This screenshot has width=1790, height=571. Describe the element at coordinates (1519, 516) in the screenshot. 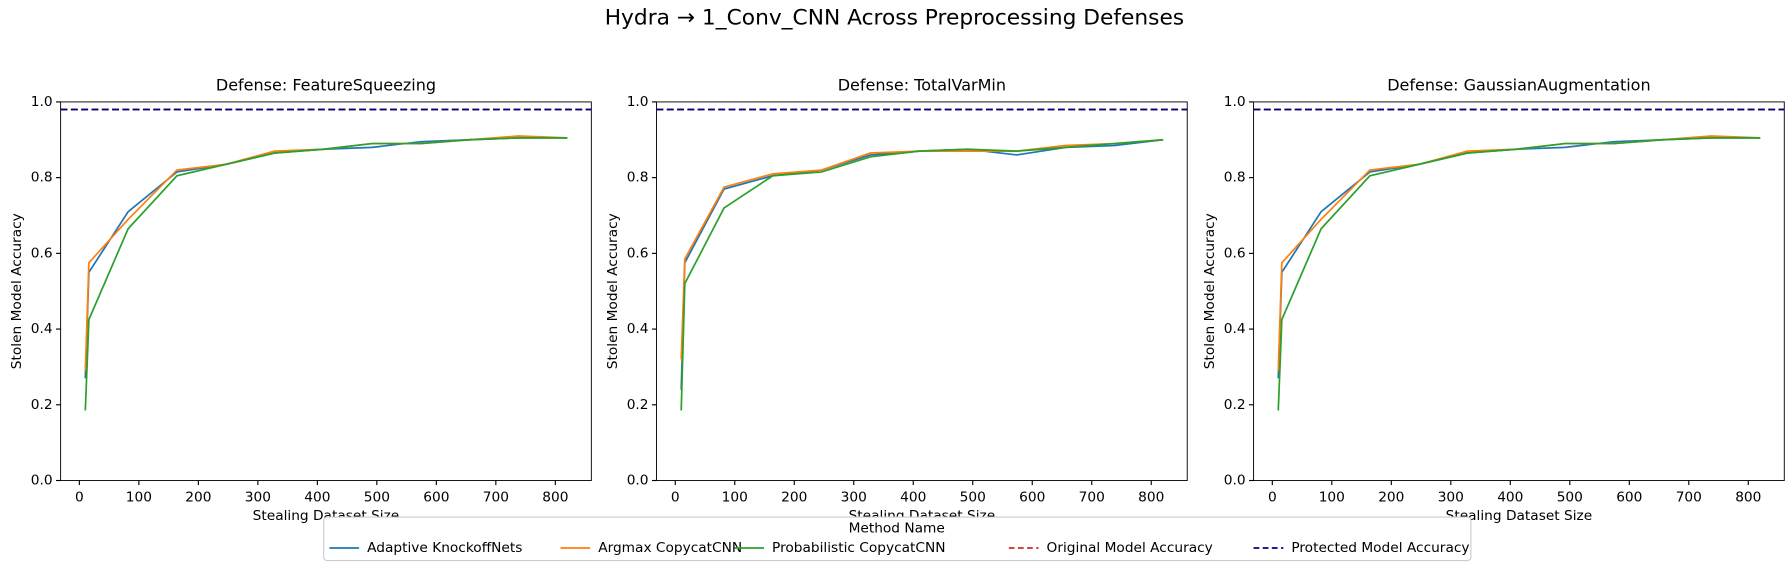

I see `x-axis-label: Stealing Dataset Size` at that location.